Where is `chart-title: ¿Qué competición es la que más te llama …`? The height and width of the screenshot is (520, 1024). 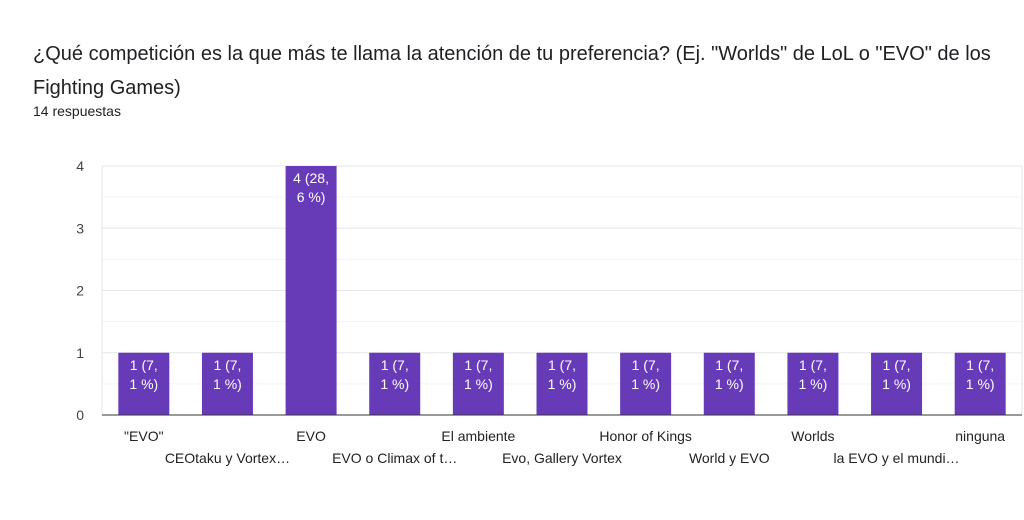
chart-title: ¿Qué competición es la que más te llama … is located at coordinates (512, 71).